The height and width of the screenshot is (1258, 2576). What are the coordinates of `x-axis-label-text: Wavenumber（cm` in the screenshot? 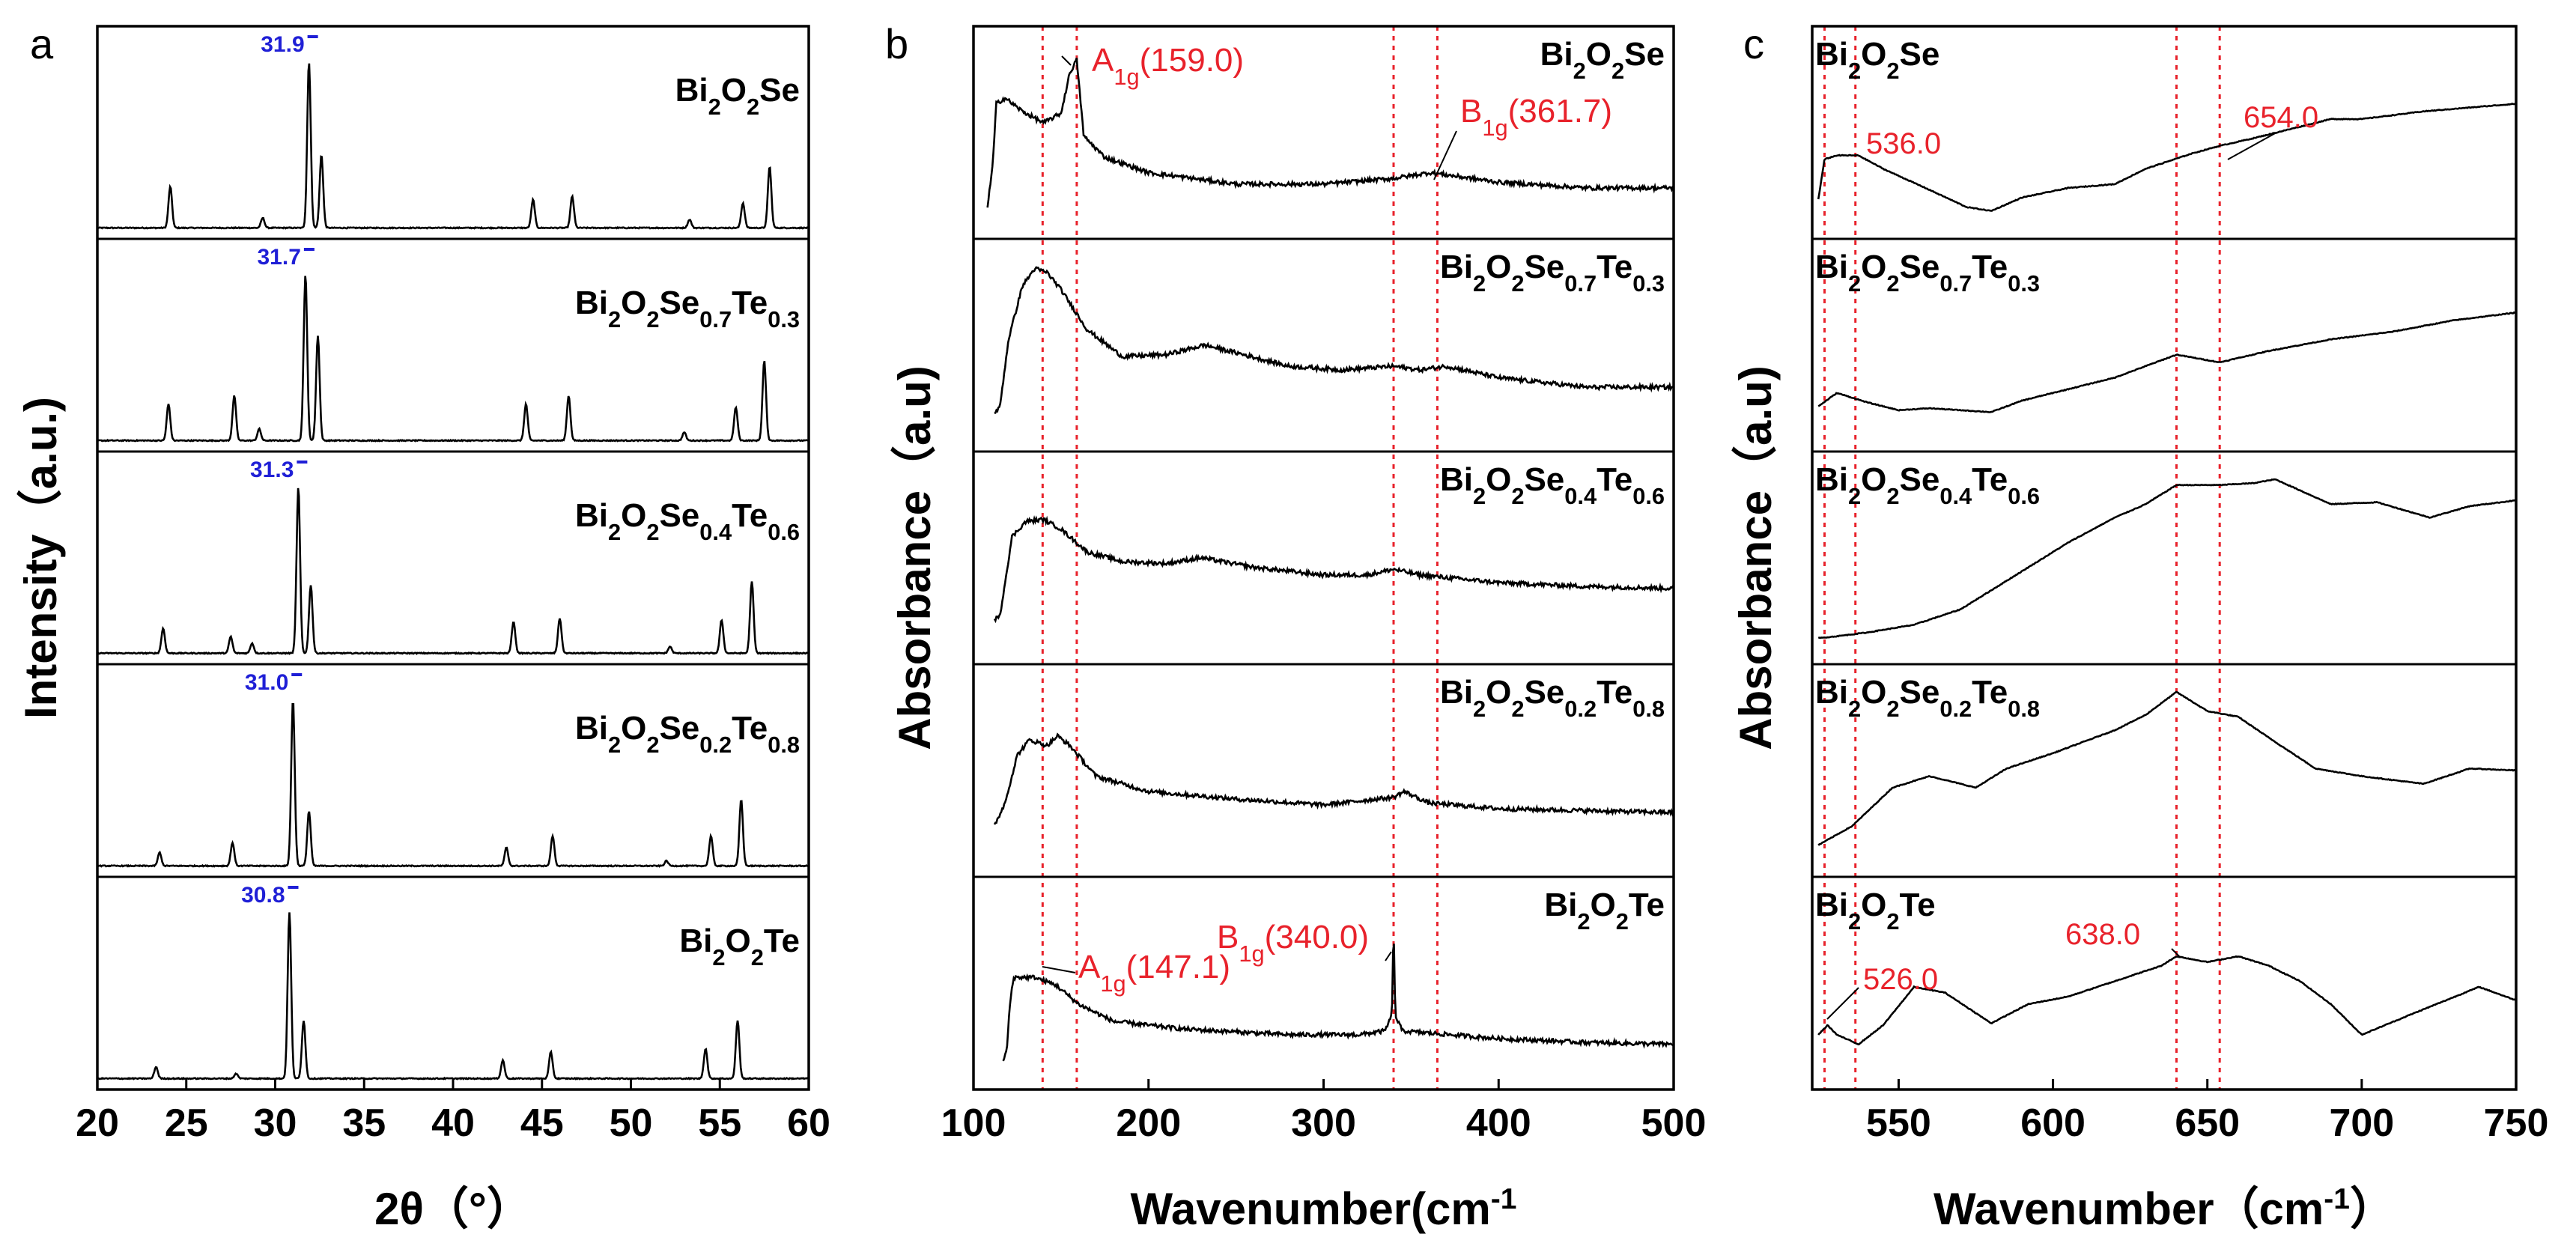 It's located at (2128, 1209).